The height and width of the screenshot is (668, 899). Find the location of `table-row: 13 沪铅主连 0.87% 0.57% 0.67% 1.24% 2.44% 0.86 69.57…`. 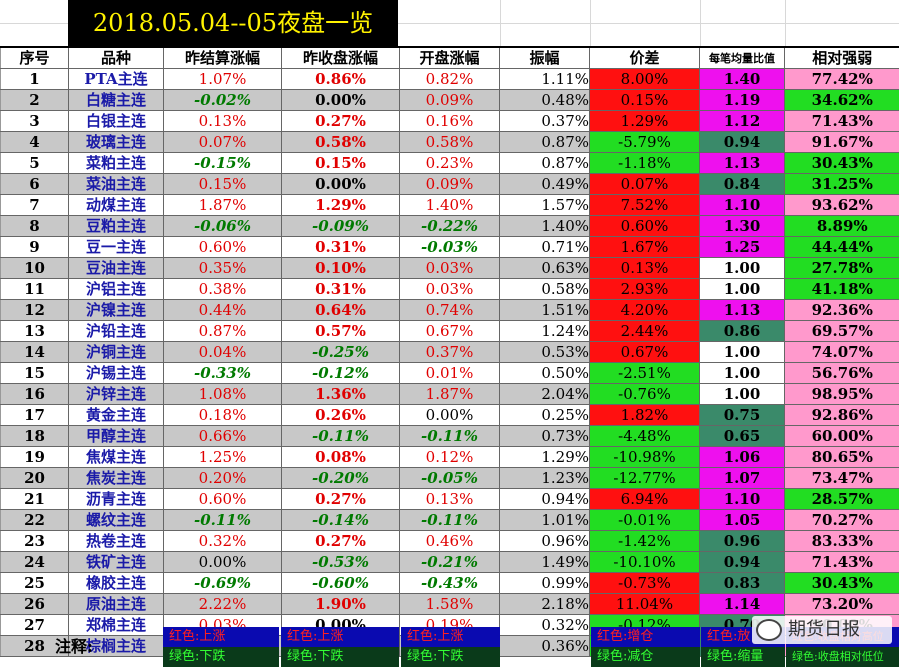

table-row: 13 沪铅主连 0.87% 0.57% 0.67% 1.24% 2.44% 0.86 69.57… is located at coordinates (449, 331).